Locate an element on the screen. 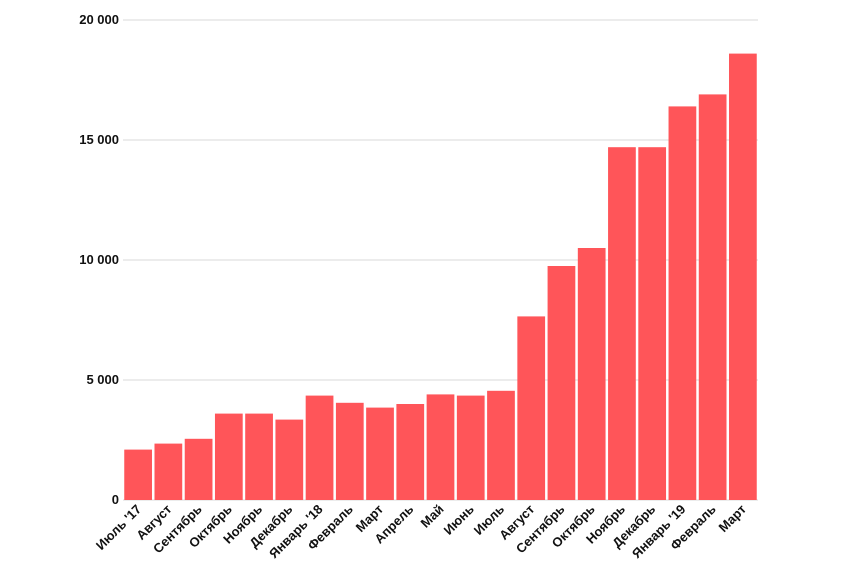 The height and width of the screenshot is (563, 850). x-tick-label: Июль '17 is located at coordinates (118, 527).